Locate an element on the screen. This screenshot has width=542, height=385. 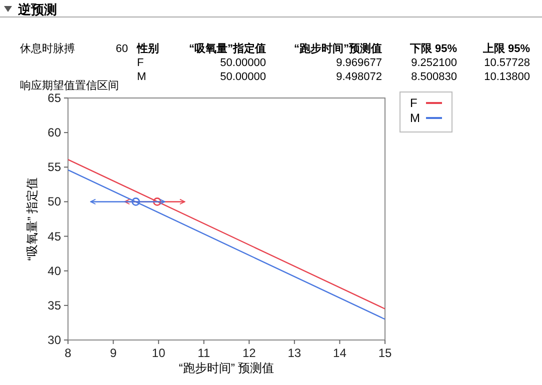
chart-subtitle: 响应期望值置信区间 is located at coordinates (69, 85).